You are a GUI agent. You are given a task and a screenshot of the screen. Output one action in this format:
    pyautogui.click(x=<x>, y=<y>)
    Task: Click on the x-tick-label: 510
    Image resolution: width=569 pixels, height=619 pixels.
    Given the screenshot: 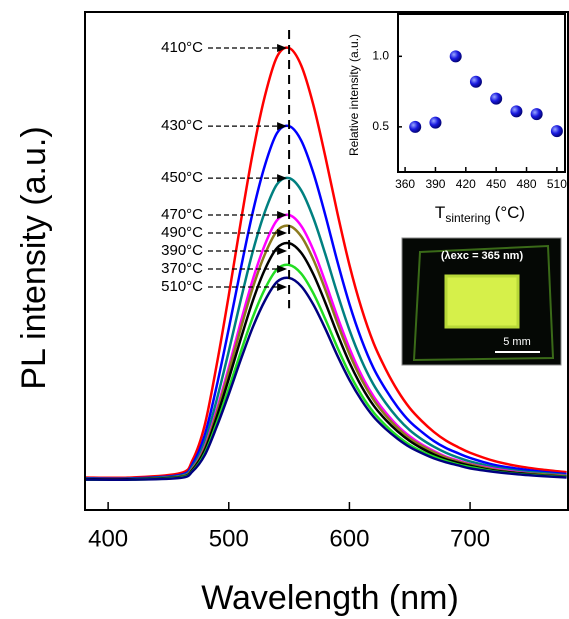 What is the action you would take?
    pyautogui.click(x=557, y=184)
    